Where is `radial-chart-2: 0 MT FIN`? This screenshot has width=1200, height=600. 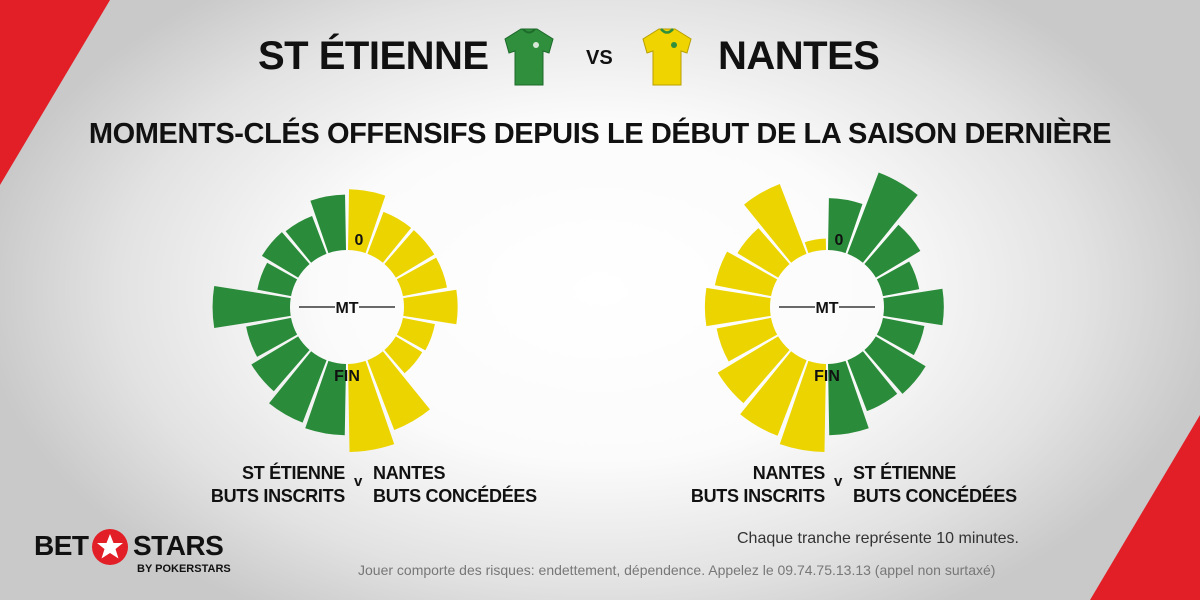 radial-chart-2: 0 MT FIN is located at coordinates (824, 312).